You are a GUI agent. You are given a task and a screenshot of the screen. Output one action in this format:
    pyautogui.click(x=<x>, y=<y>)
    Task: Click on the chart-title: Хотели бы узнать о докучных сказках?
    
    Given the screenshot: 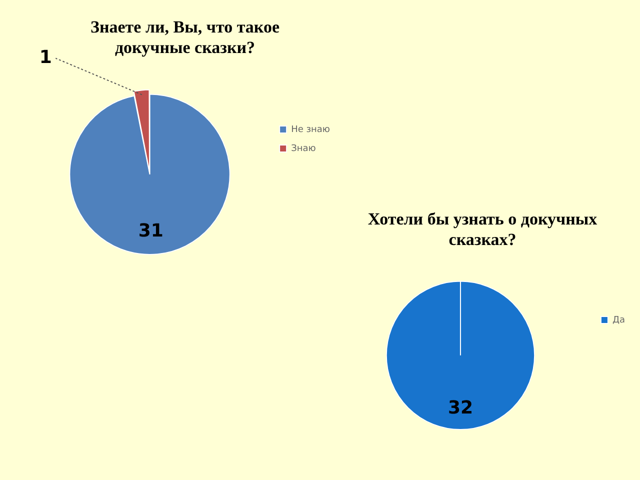 What is the action you would take?
    pyautogui.click(x=483, y=229)
    